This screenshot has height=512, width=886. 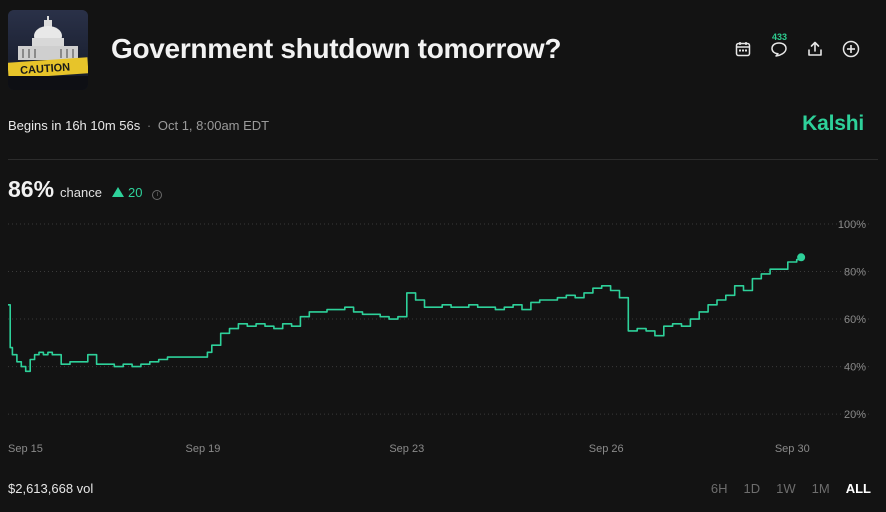 I want to click on event-date: Oct 1, 8:00am EDT, so click(x=213, y=125).